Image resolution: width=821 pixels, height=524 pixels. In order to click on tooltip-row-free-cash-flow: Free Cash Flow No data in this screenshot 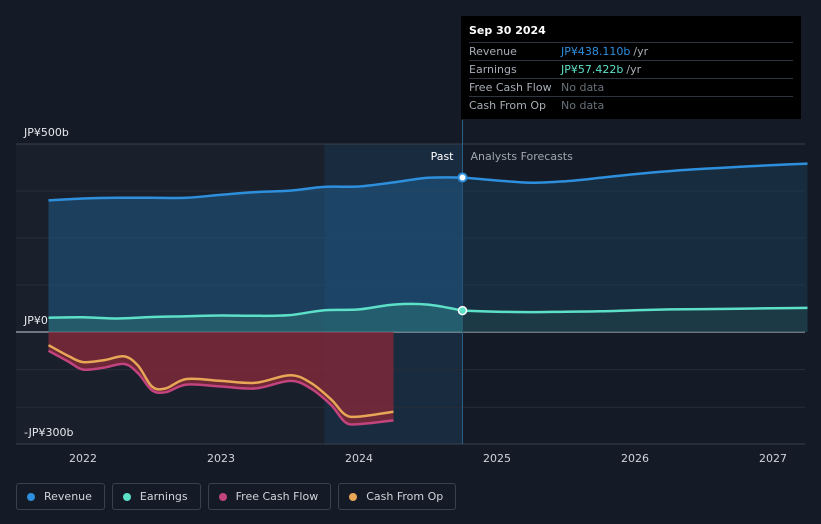, I will do `click(631, 87)`.